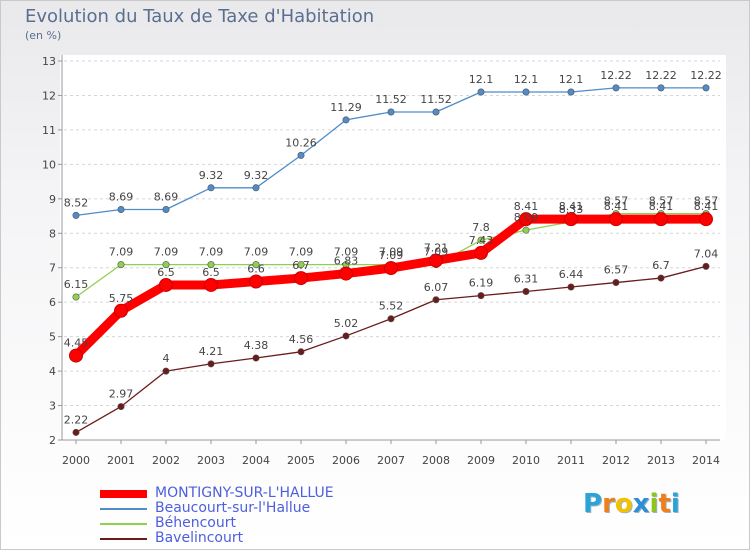 The height and width of the screenshot is (550, 750). Describe the element at coordinates (256, 269) in the screenshot. I see `data-label: 6.6` at that location.